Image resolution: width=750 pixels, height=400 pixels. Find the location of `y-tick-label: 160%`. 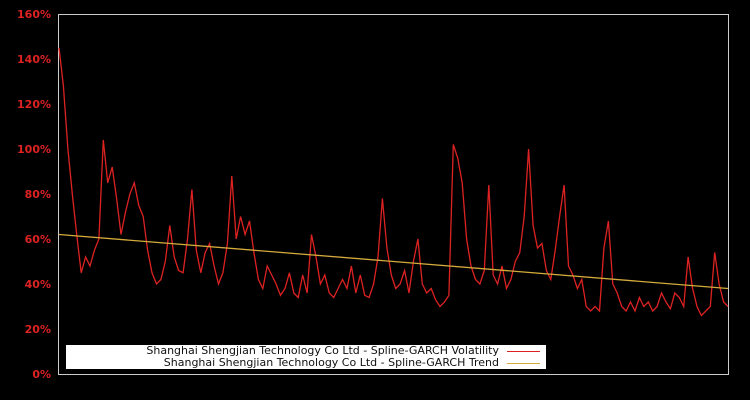

y-tick-label: 160% is located at coordinates (34, 14).